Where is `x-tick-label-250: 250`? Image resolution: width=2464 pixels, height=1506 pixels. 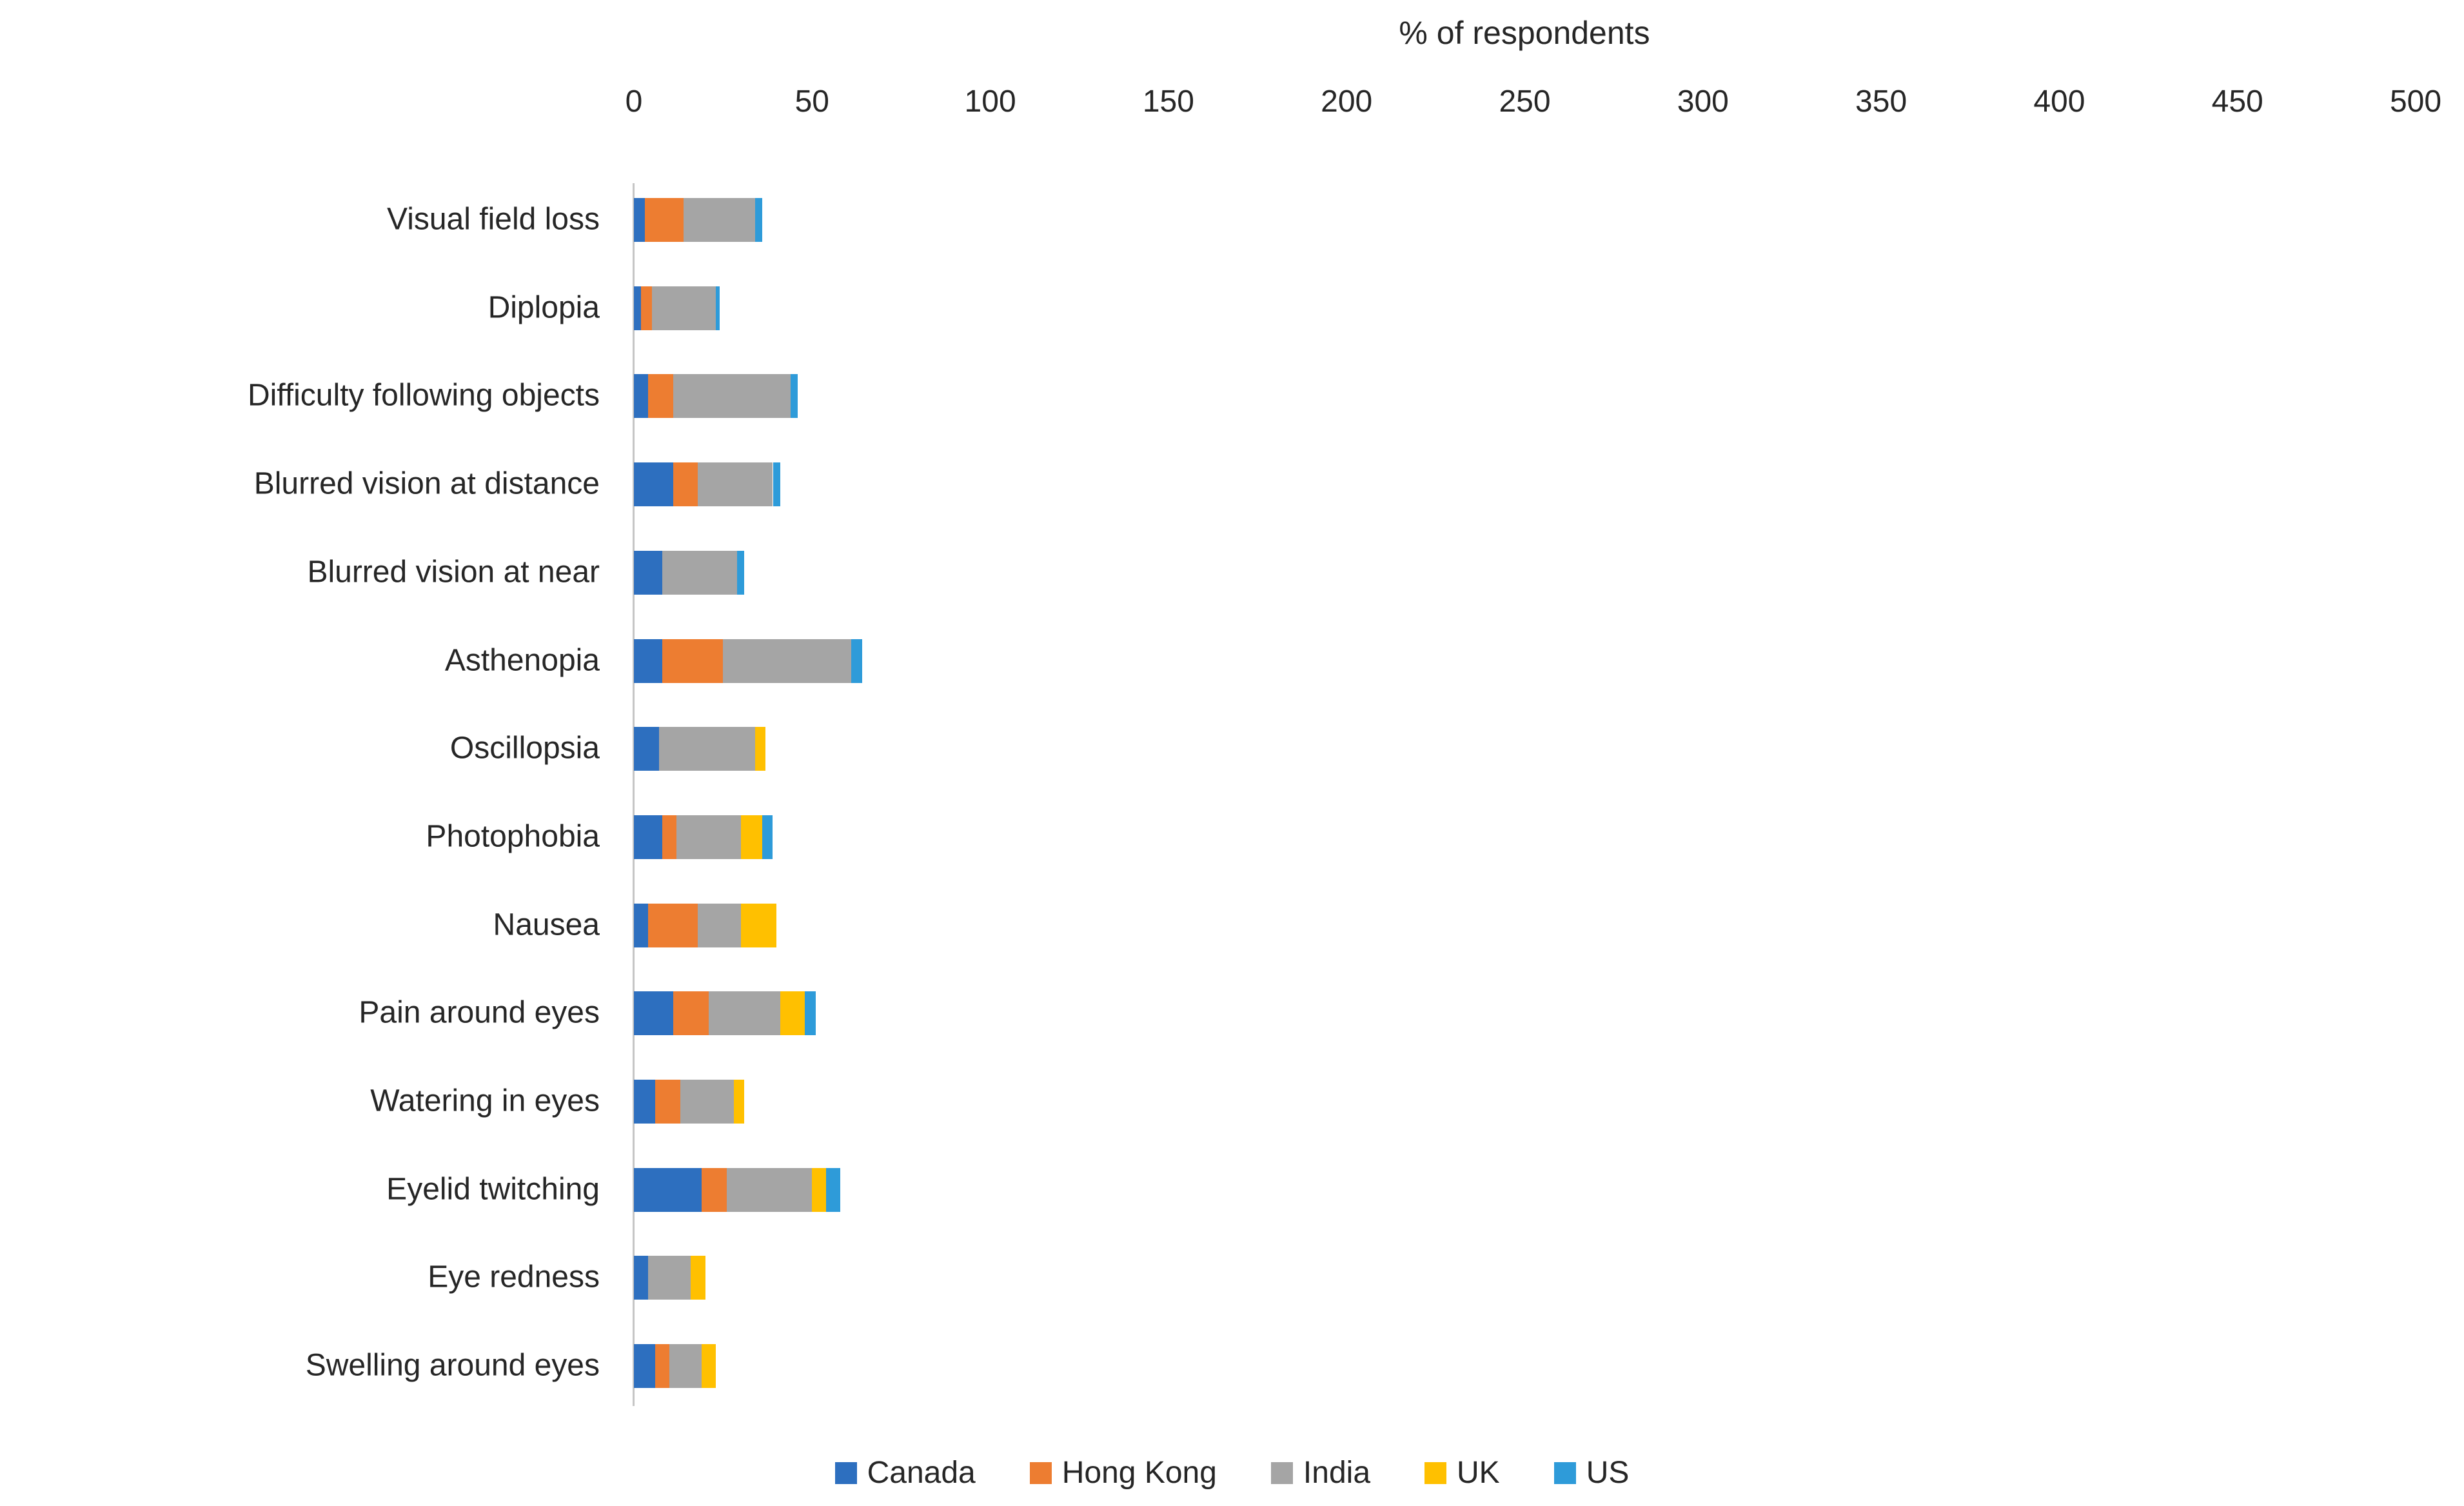 x-tick-label-250: 250 is located at coordinates (1525, 101).